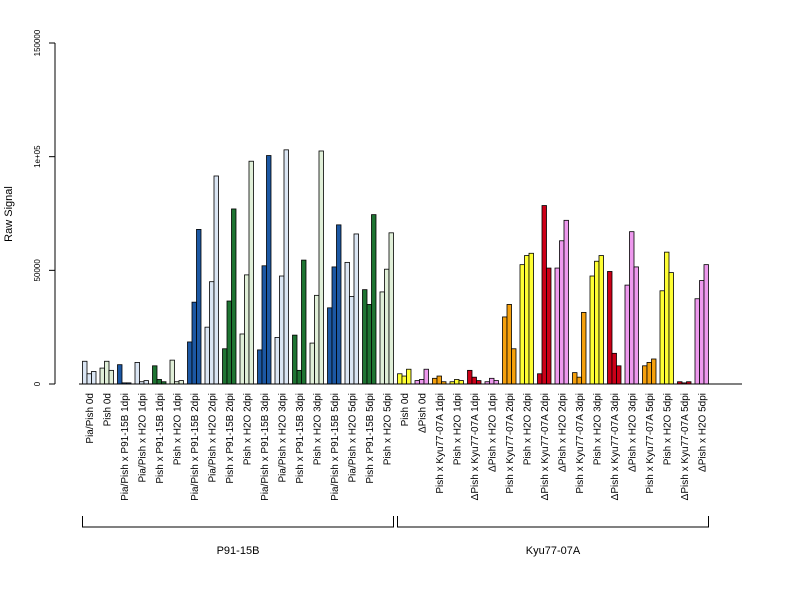 The height and width of the screenshot is (605, 800). I want to click on y-tick-label: 150000, so click(37, 42).